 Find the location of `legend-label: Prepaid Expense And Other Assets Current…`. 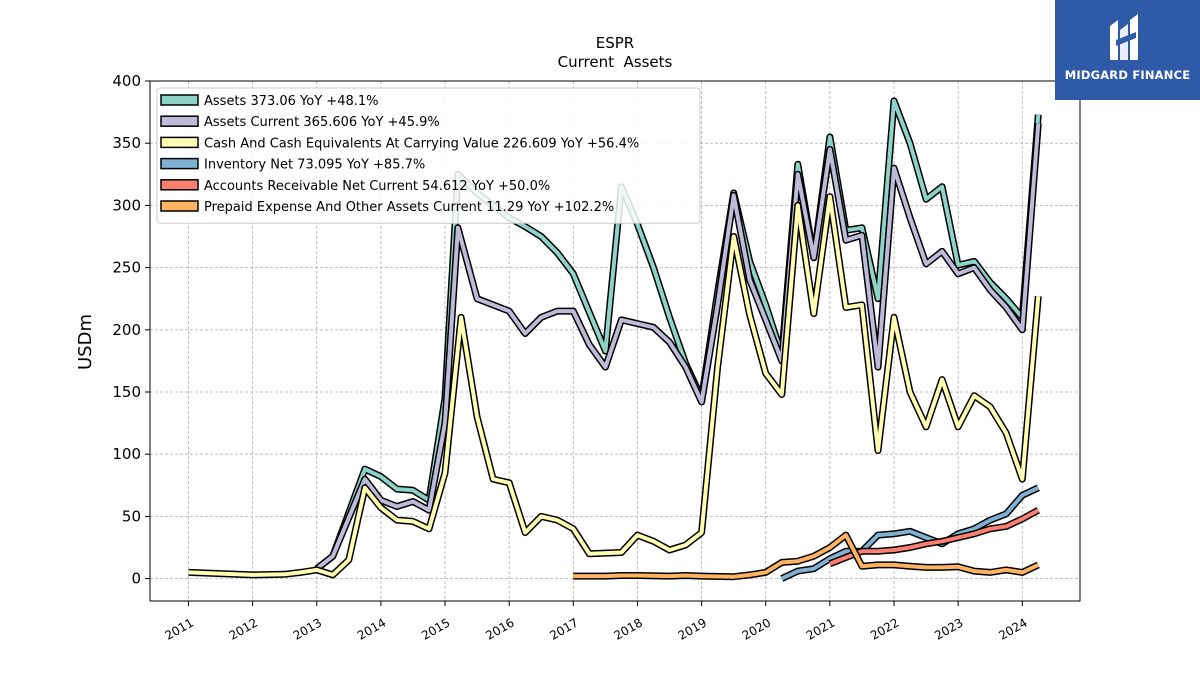

legend-label: Prepaid Expense And Other Assets Current… is located at coordinates (409, 207).